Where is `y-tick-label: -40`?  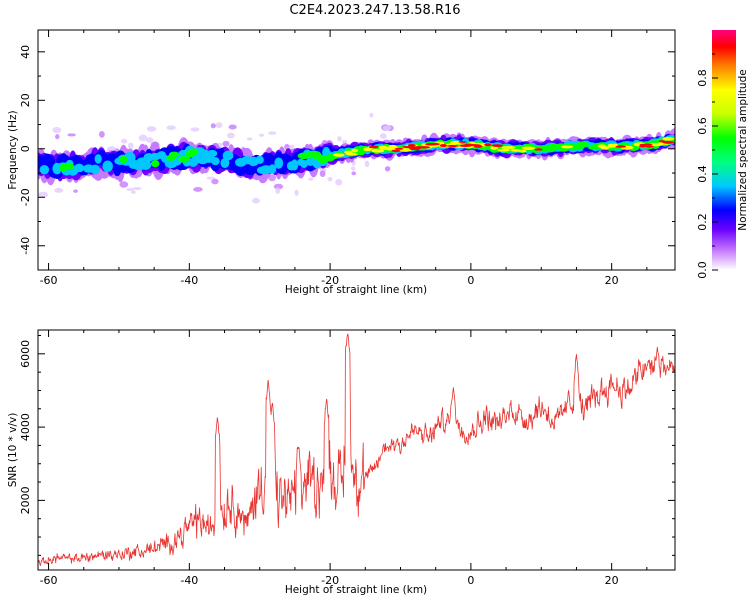
y-tick-label: -40 is located at coordinates (25, 246).